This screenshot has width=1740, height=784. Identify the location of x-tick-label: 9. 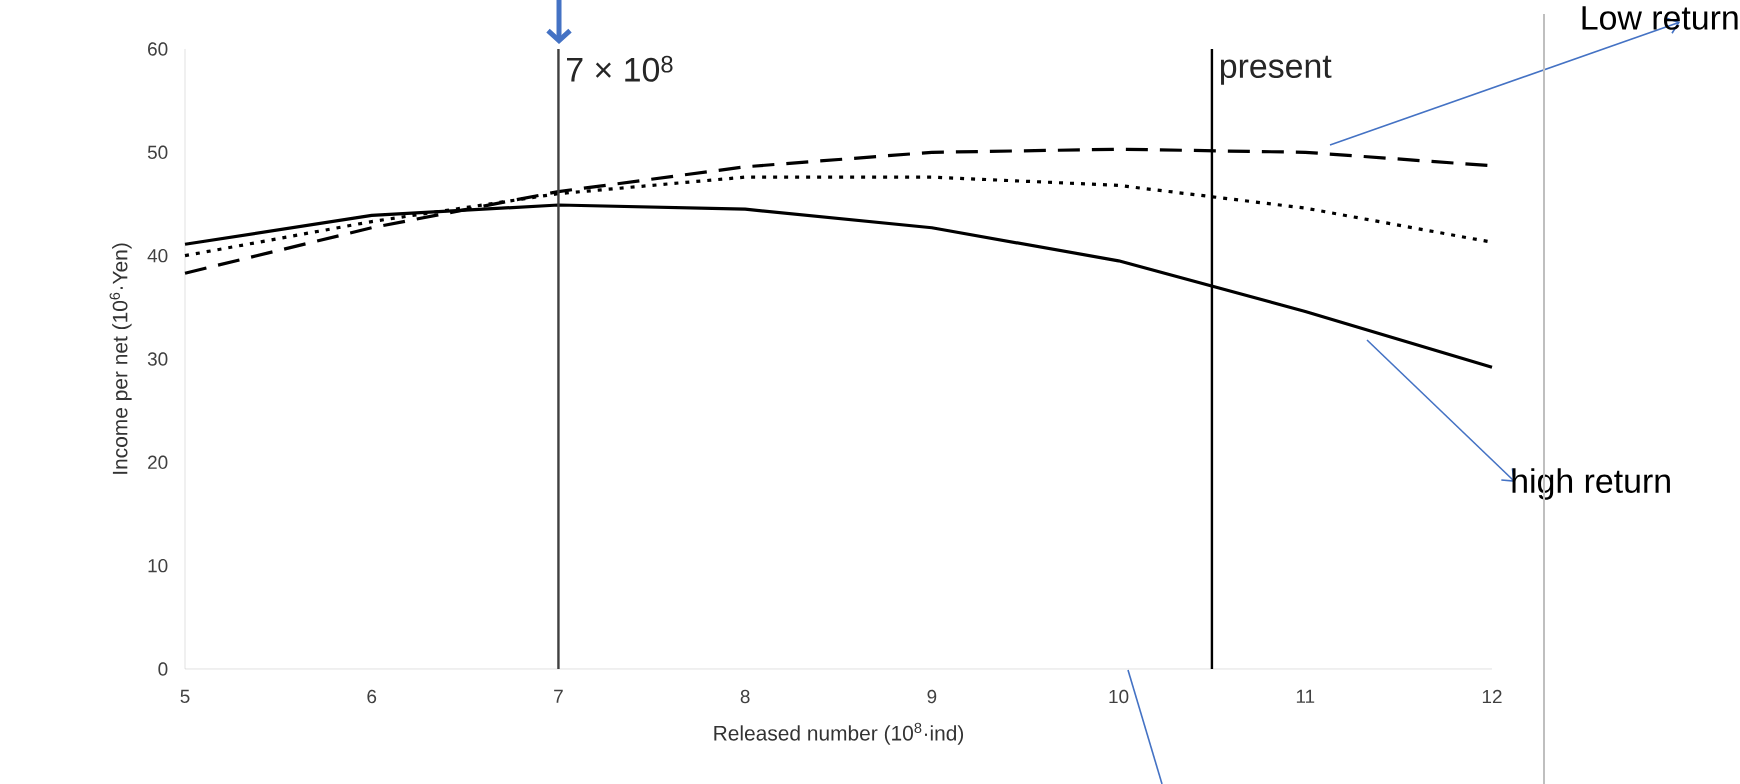
(932, 696).